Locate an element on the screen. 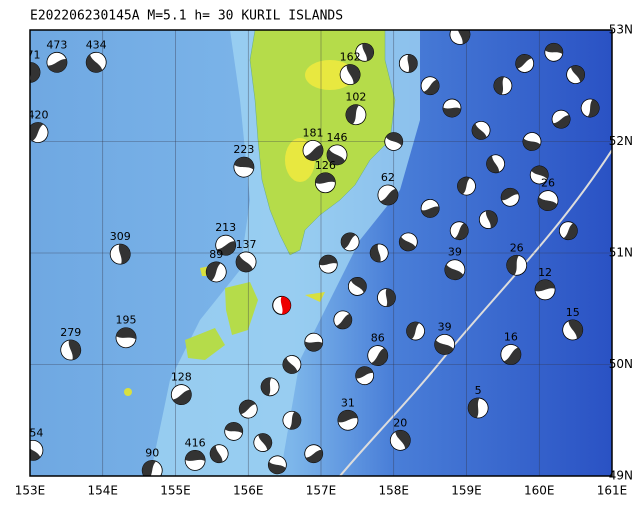 This screenshot has height=507, width=635. depth-label: 89 is located at coordinates (216, 254).